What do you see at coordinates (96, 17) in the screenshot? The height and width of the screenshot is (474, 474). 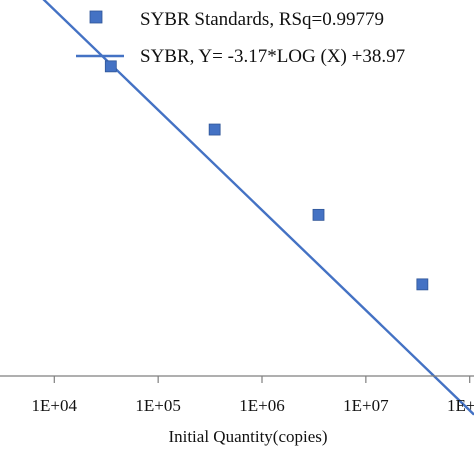 I see `legend-marker-standards` at bounding box center [96, 17].